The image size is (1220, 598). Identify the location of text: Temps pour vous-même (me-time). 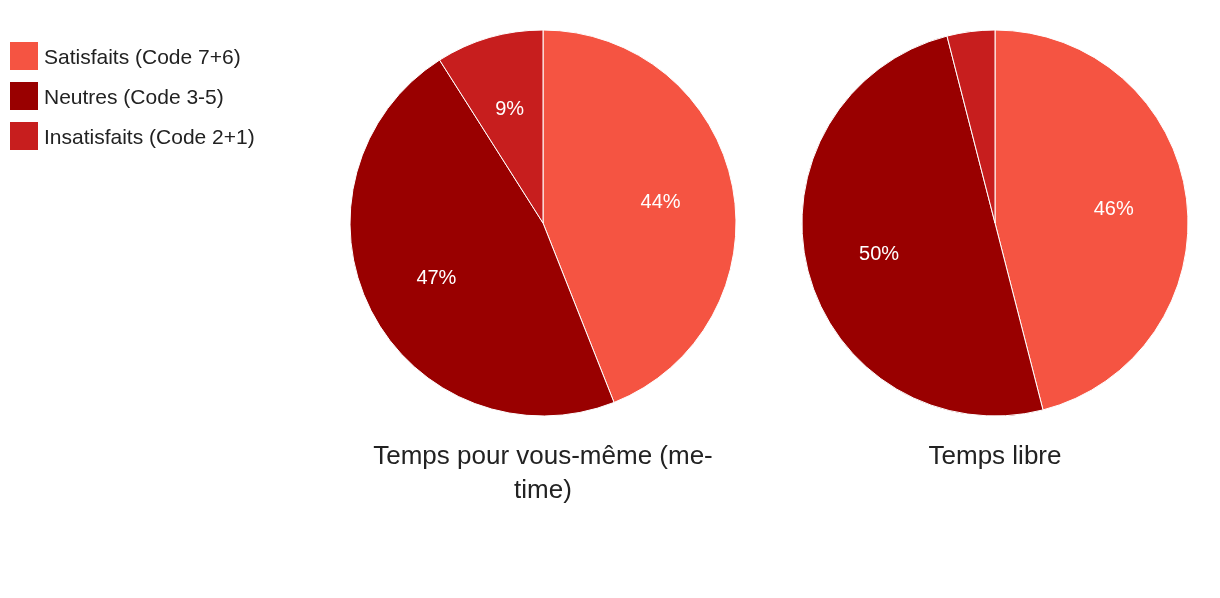
(543, 472).